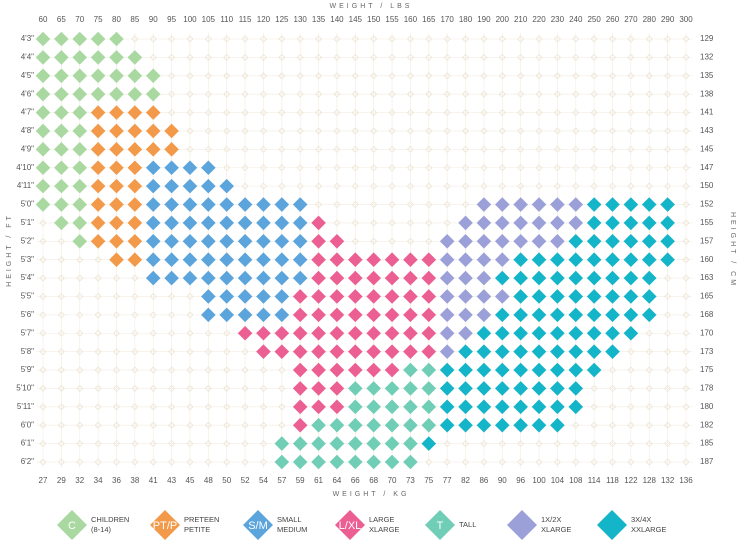  What do you see at coordinates (556, 529) in the screenshot?
I see `legend-label: XLARGE` at bounding box center [556, 529].